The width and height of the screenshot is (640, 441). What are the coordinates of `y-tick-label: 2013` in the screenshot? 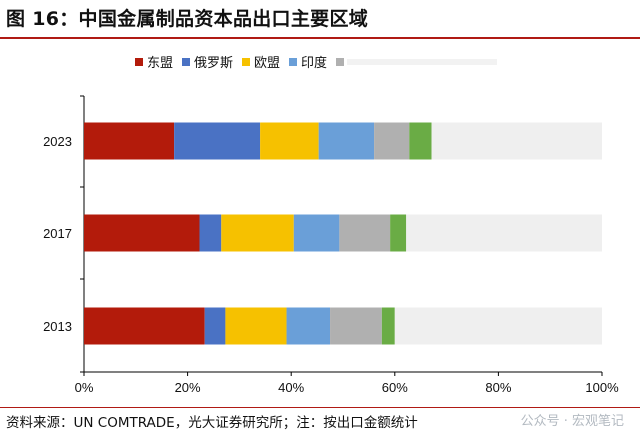 It's located at (57, 326).